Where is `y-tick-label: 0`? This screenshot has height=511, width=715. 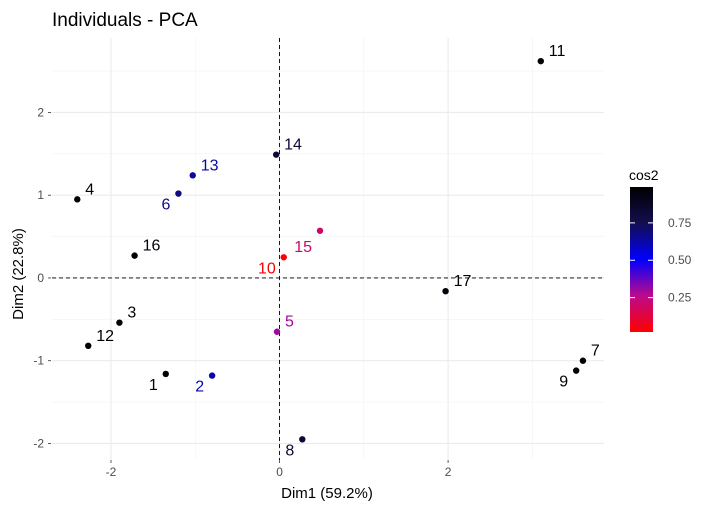
y-tick-label: 0 is located at coordinates (40, 278).